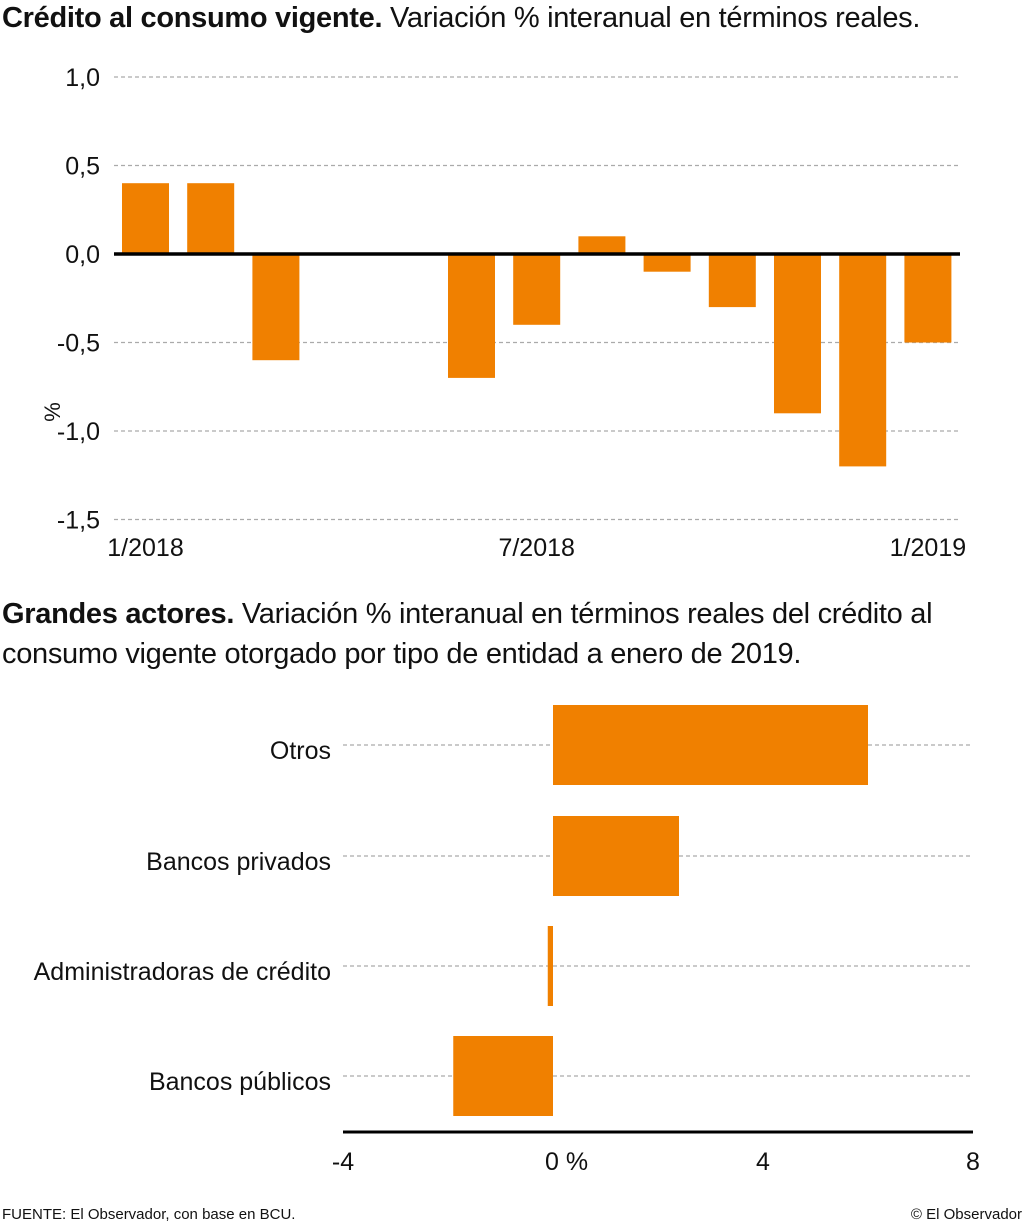 Image resolution: width=1024 pixels, height=1229 pixels. What do you see at coordinates (763, 1162) in the screenshot?
I see `x-tick-label: 4` at bounding box center [763, 1162].